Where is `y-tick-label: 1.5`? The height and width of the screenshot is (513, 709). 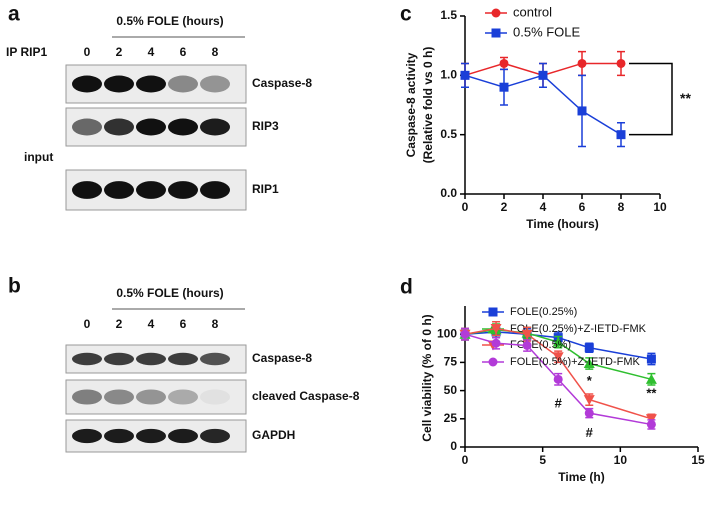 y-tick-label: 1.5 is located at coordinates (448, 15).